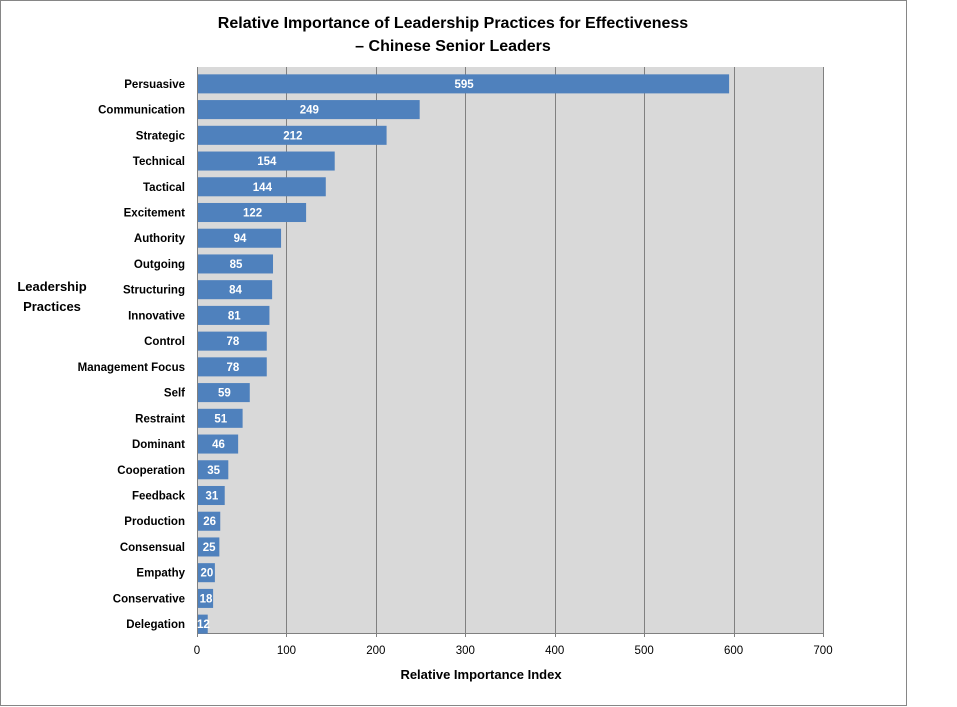  I want to click on x-axis-title: Relative Importance Index, so click(481, 674).